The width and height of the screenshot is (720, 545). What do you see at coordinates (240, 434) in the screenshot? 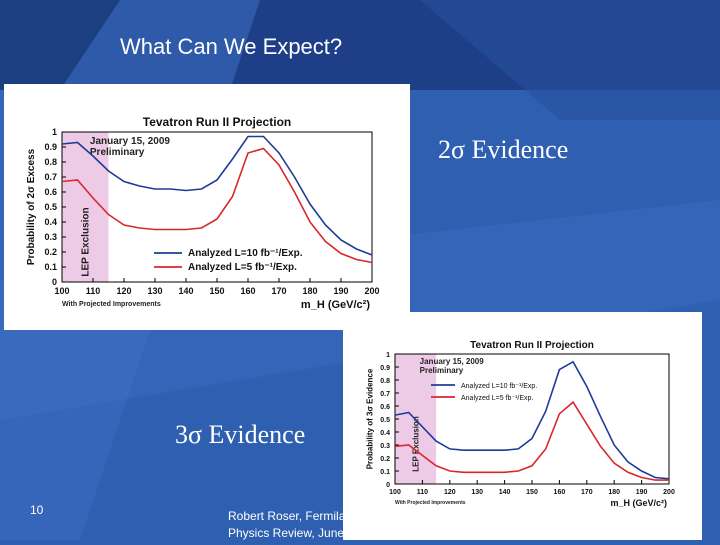
I see `label-3sigma-evidence: 3σ Evidence` at bounding box center [240, 434].